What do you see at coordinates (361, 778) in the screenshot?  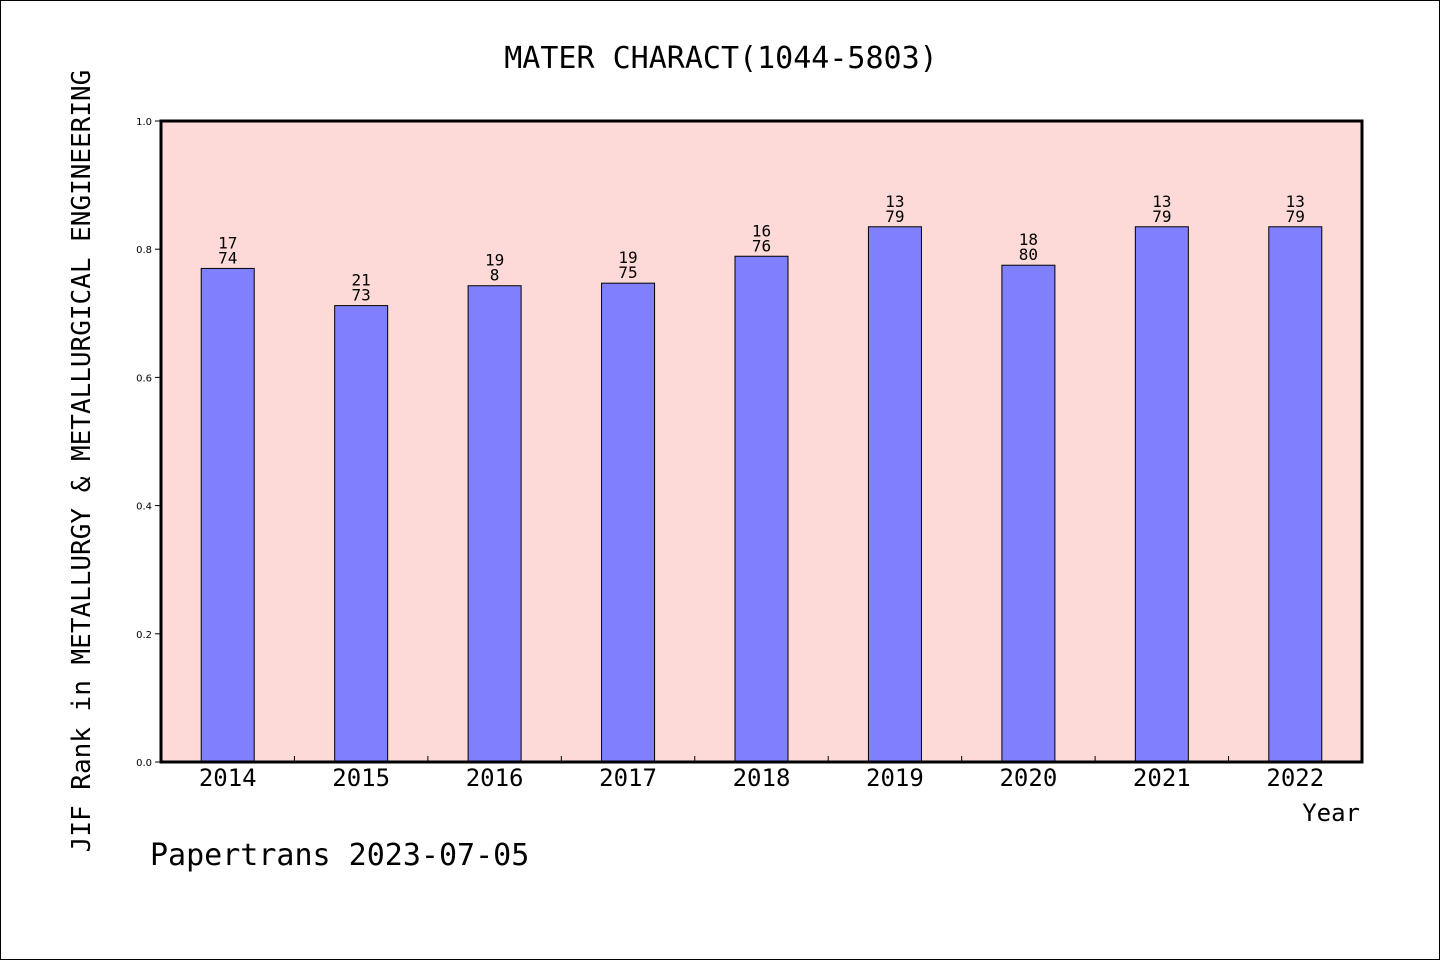 I see `x-tick-label: 2015` at bounding box center [361, 778].